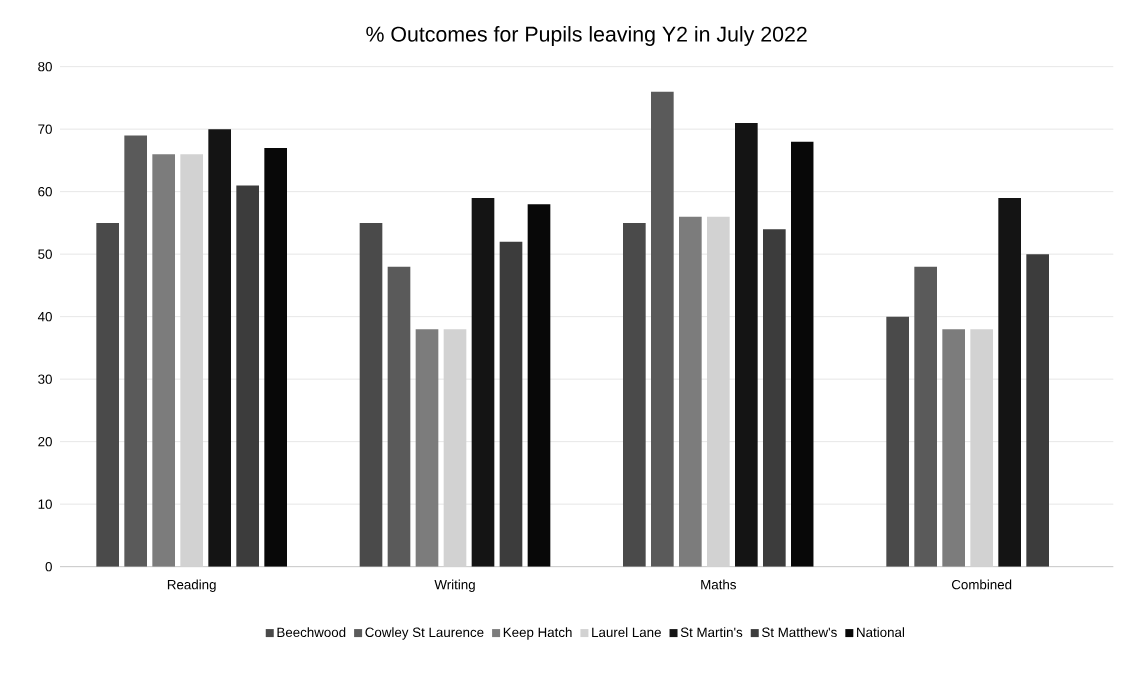  I want to click on legend-label: Keep Hatch, so click(537, 633).